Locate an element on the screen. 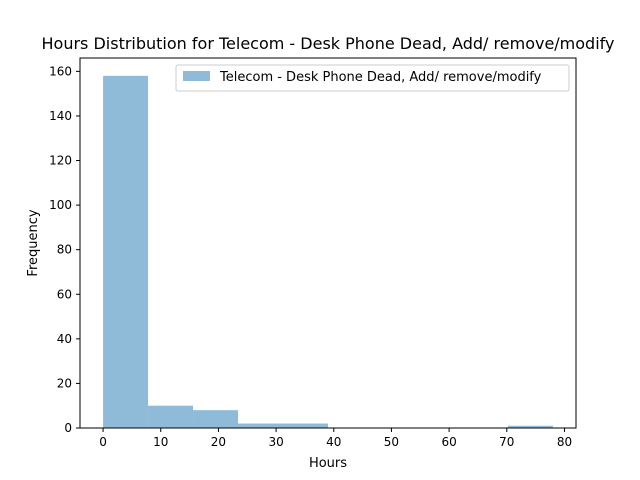 This screenshot has width=640, height=480. y-tick-label: 0 is located at coordinates (68, 428).